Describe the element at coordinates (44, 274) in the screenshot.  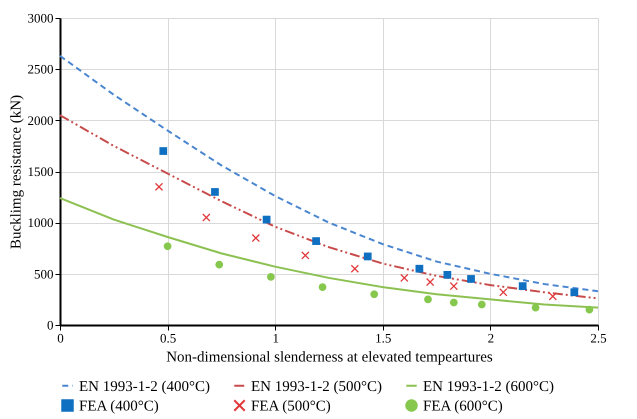
I see `y-tick-label: 500` at that location.